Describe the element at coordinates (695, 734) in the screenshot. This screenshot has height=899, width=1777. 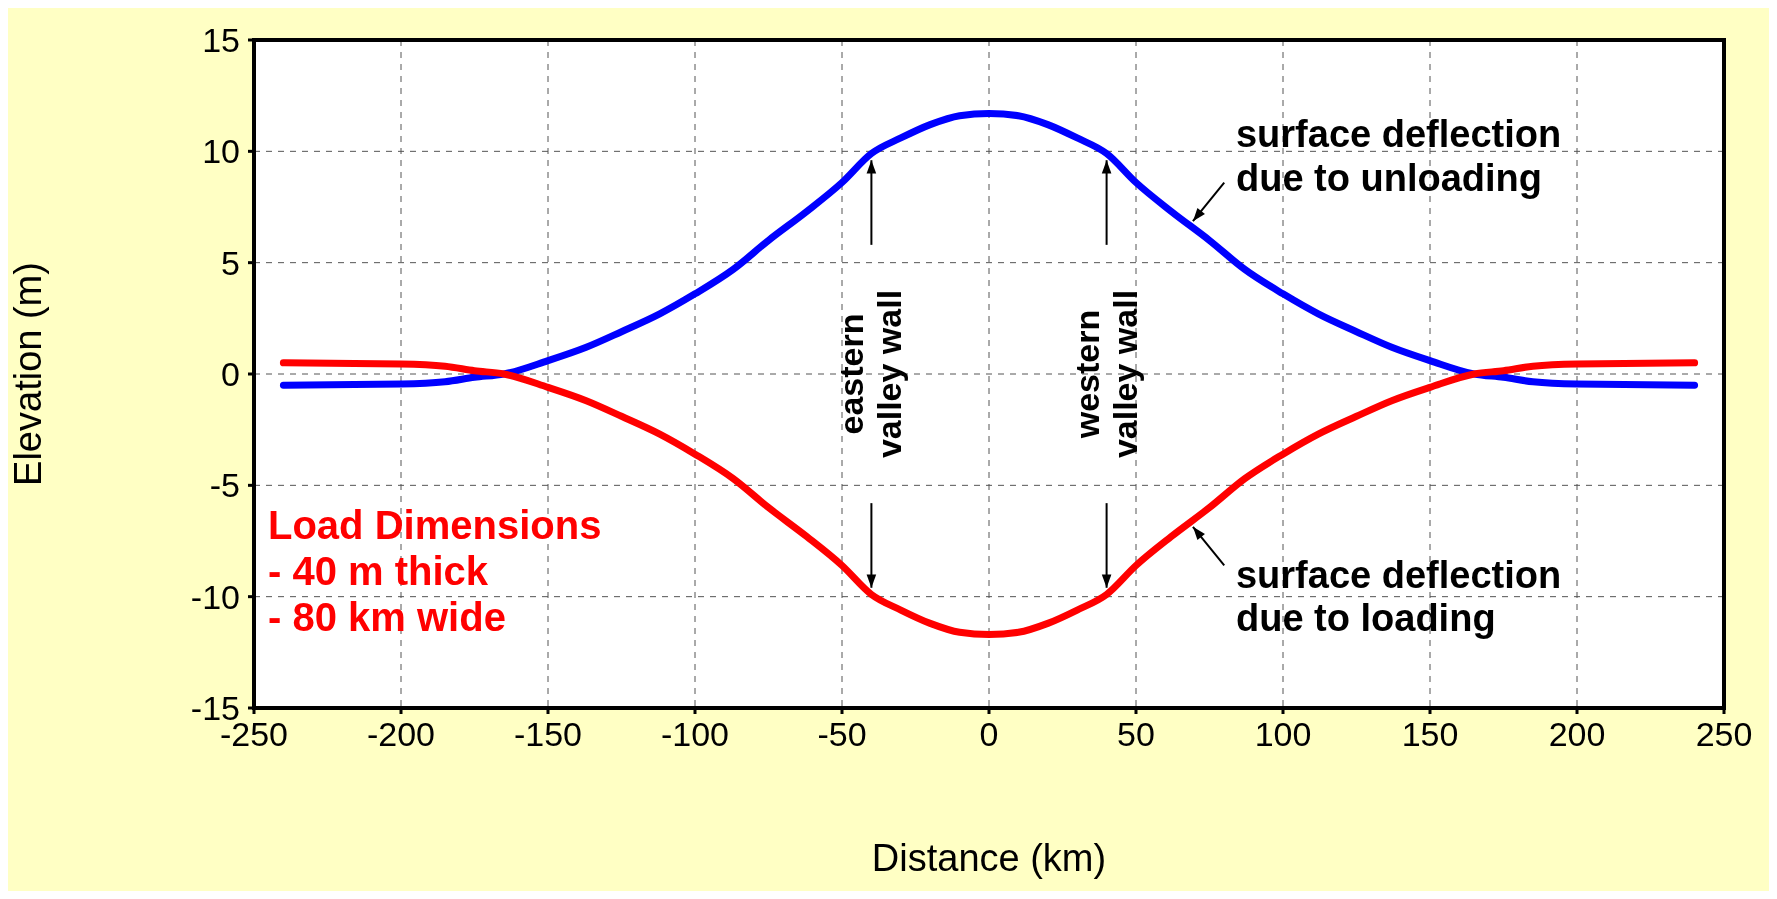
I see `x-tick-label: -100` at that location.